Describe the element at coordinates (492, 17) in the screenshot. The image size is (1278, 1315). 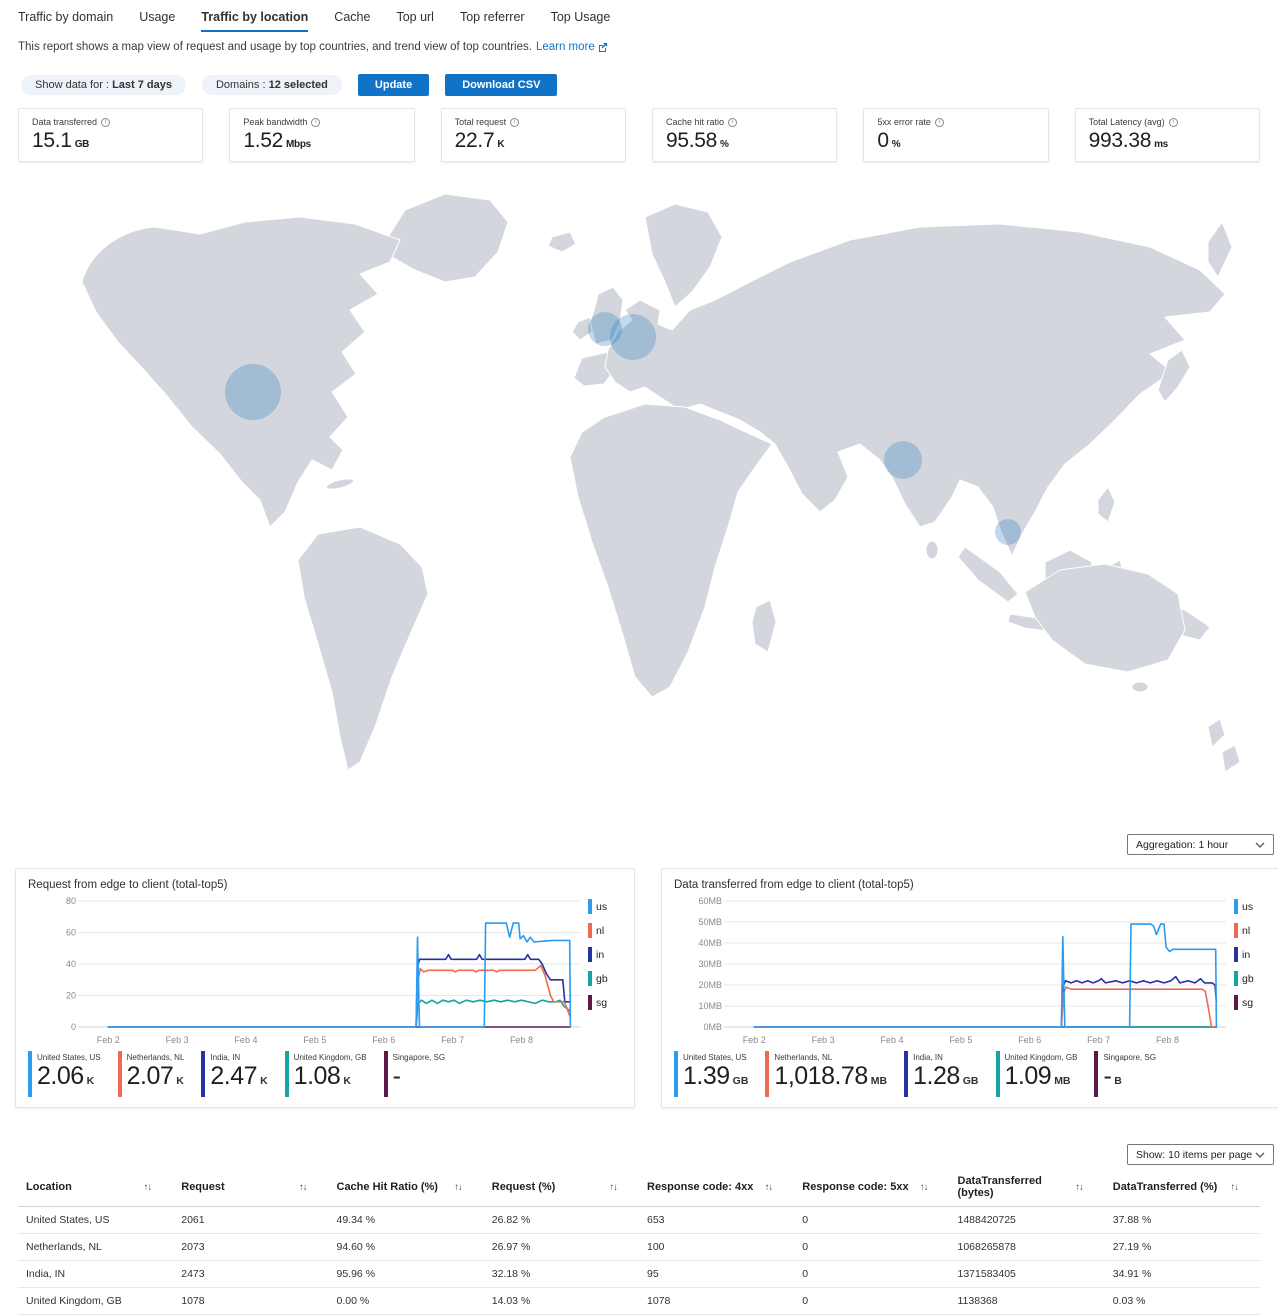
I see `tab-top-referrer: Top referrer` at that location.